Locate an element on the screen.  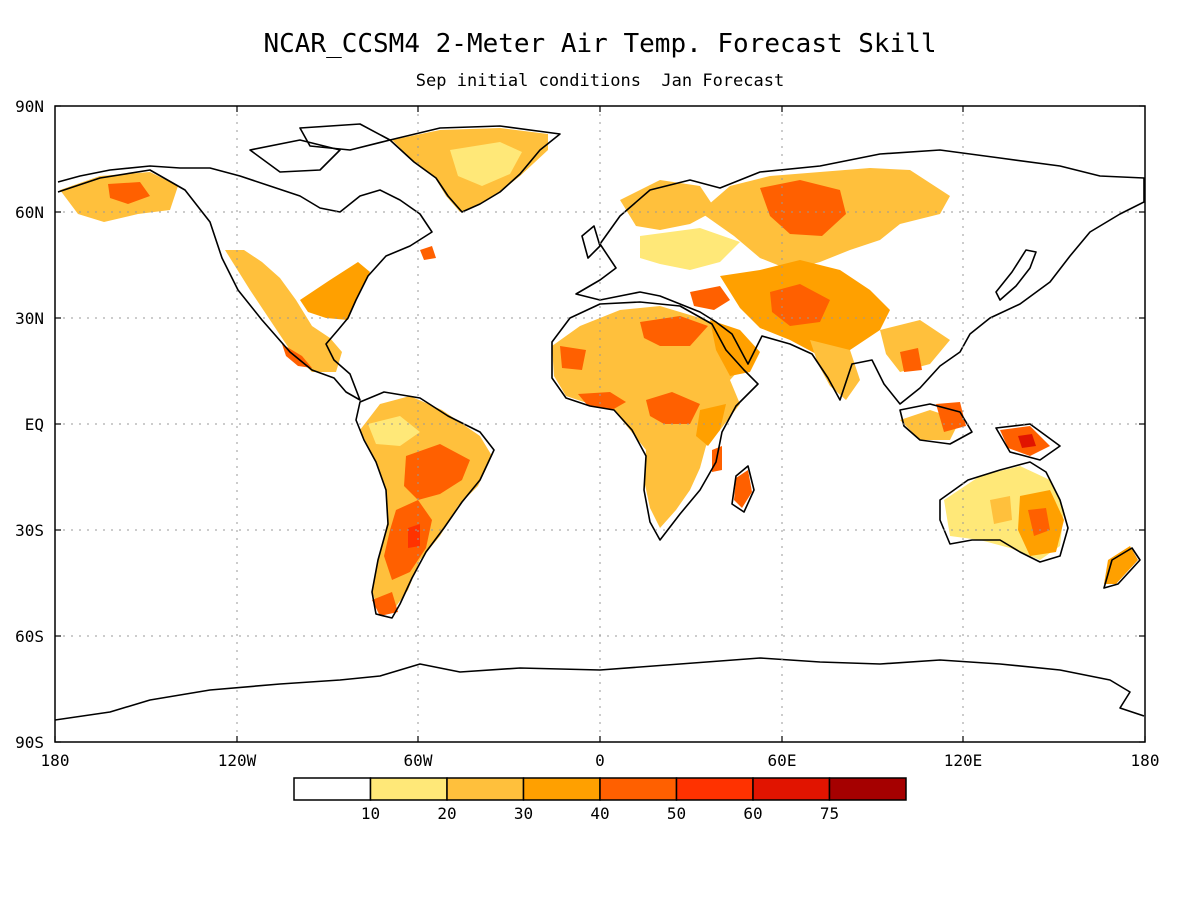
lat-label-eq: EQ is located at coordinates (34, 424).